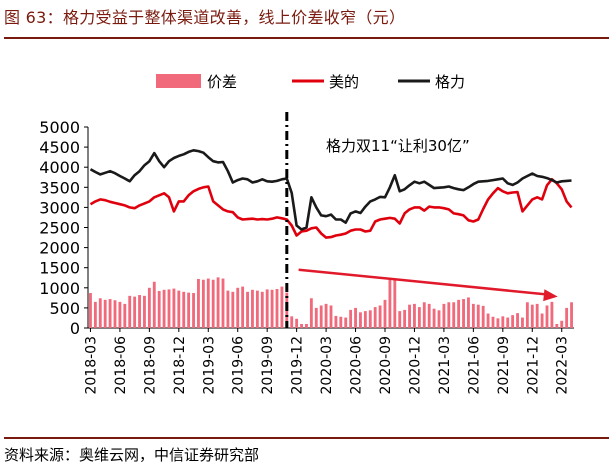 The height and width of the screenshot is (475, 613). Describe the element at coordinates (64, 308) in the screenshot. I see `y-tick-label: 500` at that location.